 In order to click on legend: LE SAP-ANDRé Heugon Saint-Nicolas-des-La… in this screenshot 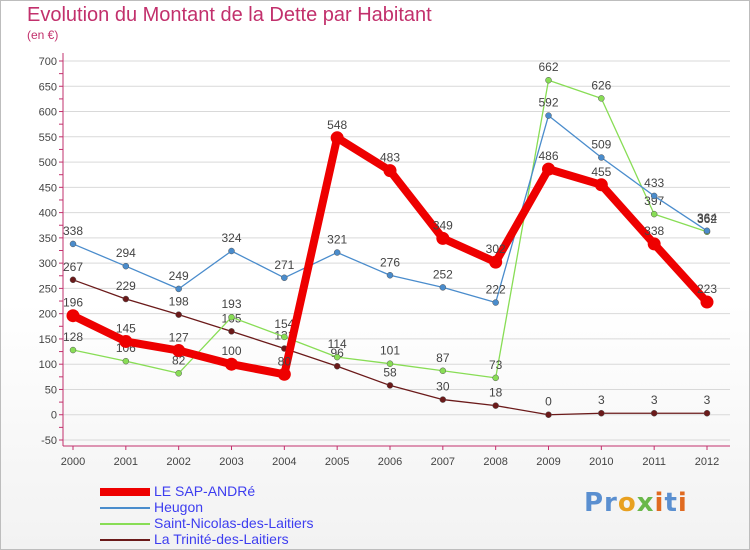, I will do `click(260, 515)`.